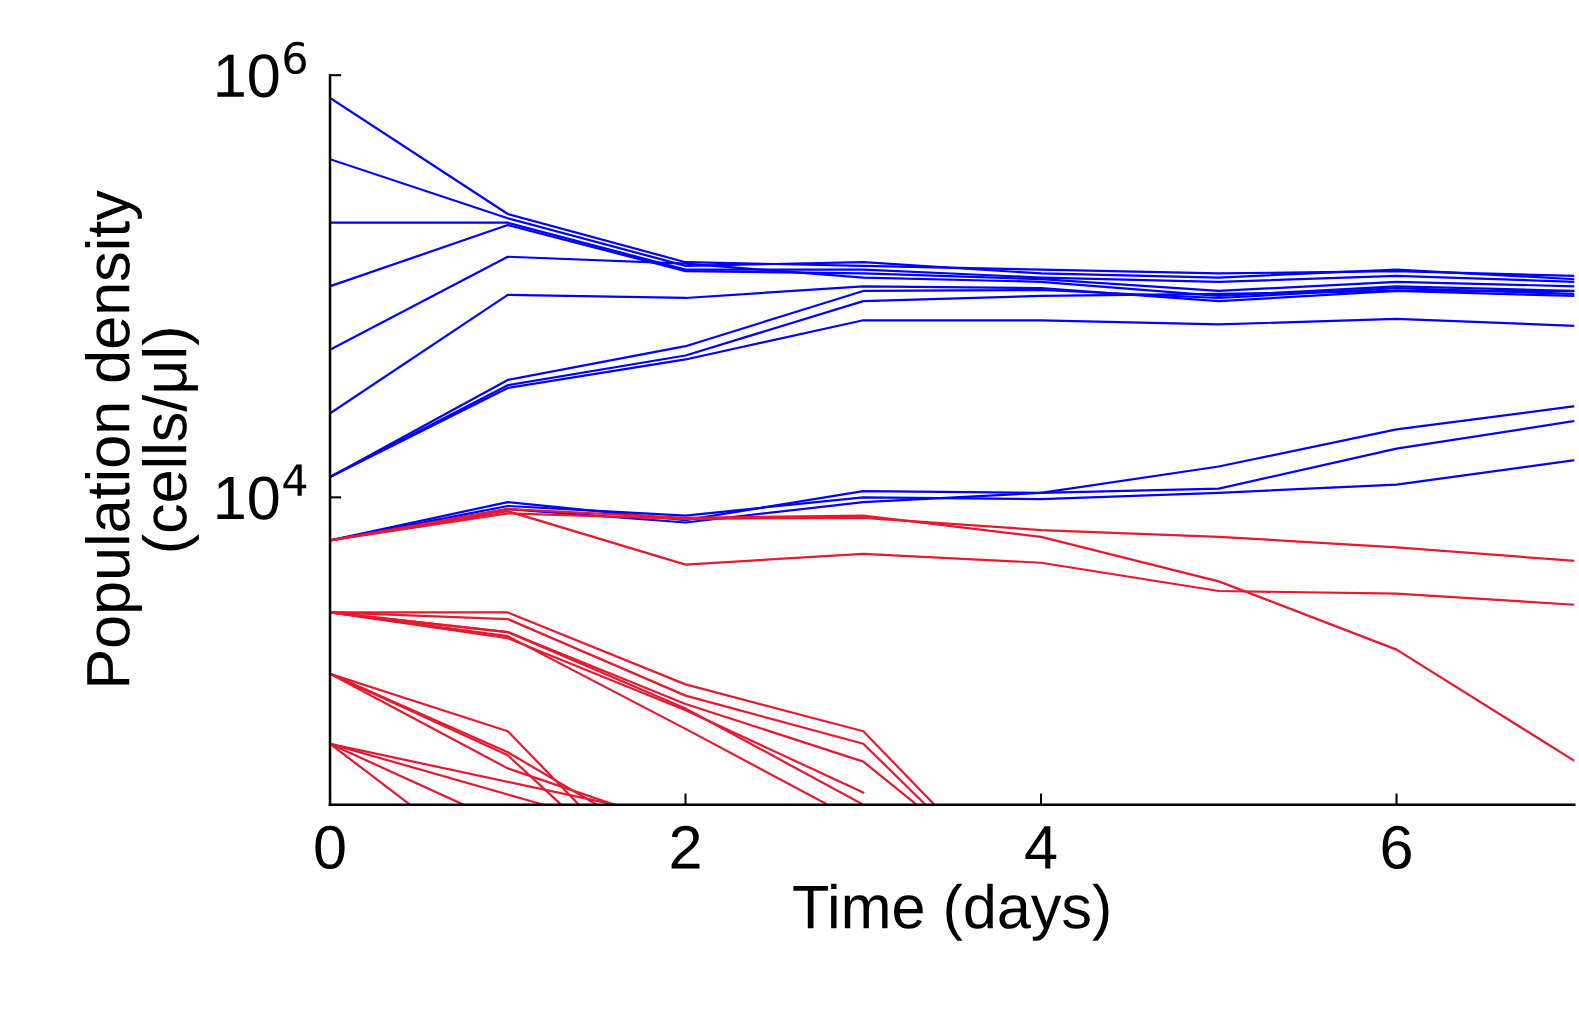 The height and width of the screenshot is (1016, 1579). Describe the element at coordinates (685, 847) in the screenshot. I see `x-tick-label: 2` at that location.